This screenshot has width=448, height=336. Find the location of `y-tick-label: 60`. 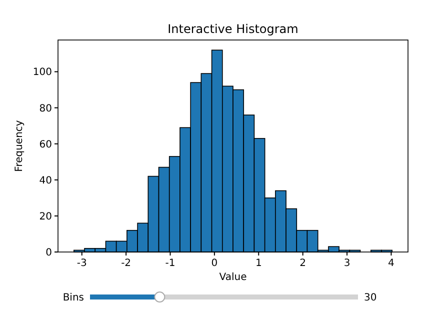

y-tick-label: 60 is located at coordinates (45, 144).